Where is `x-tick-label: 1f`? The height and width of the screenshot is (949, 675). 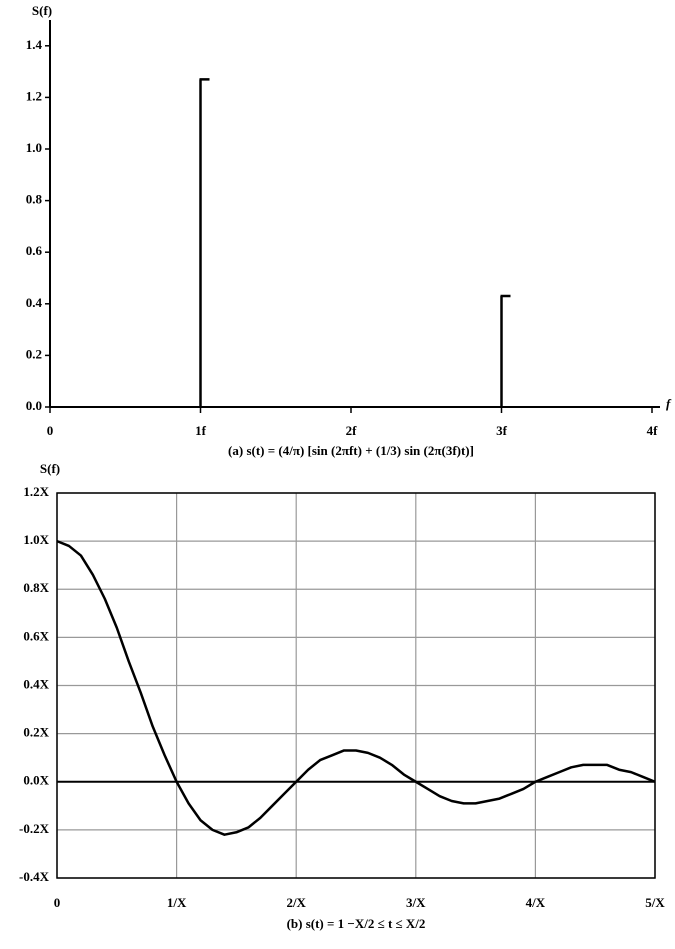 x-tick-label: 1f is located at coordinates (201, 430).